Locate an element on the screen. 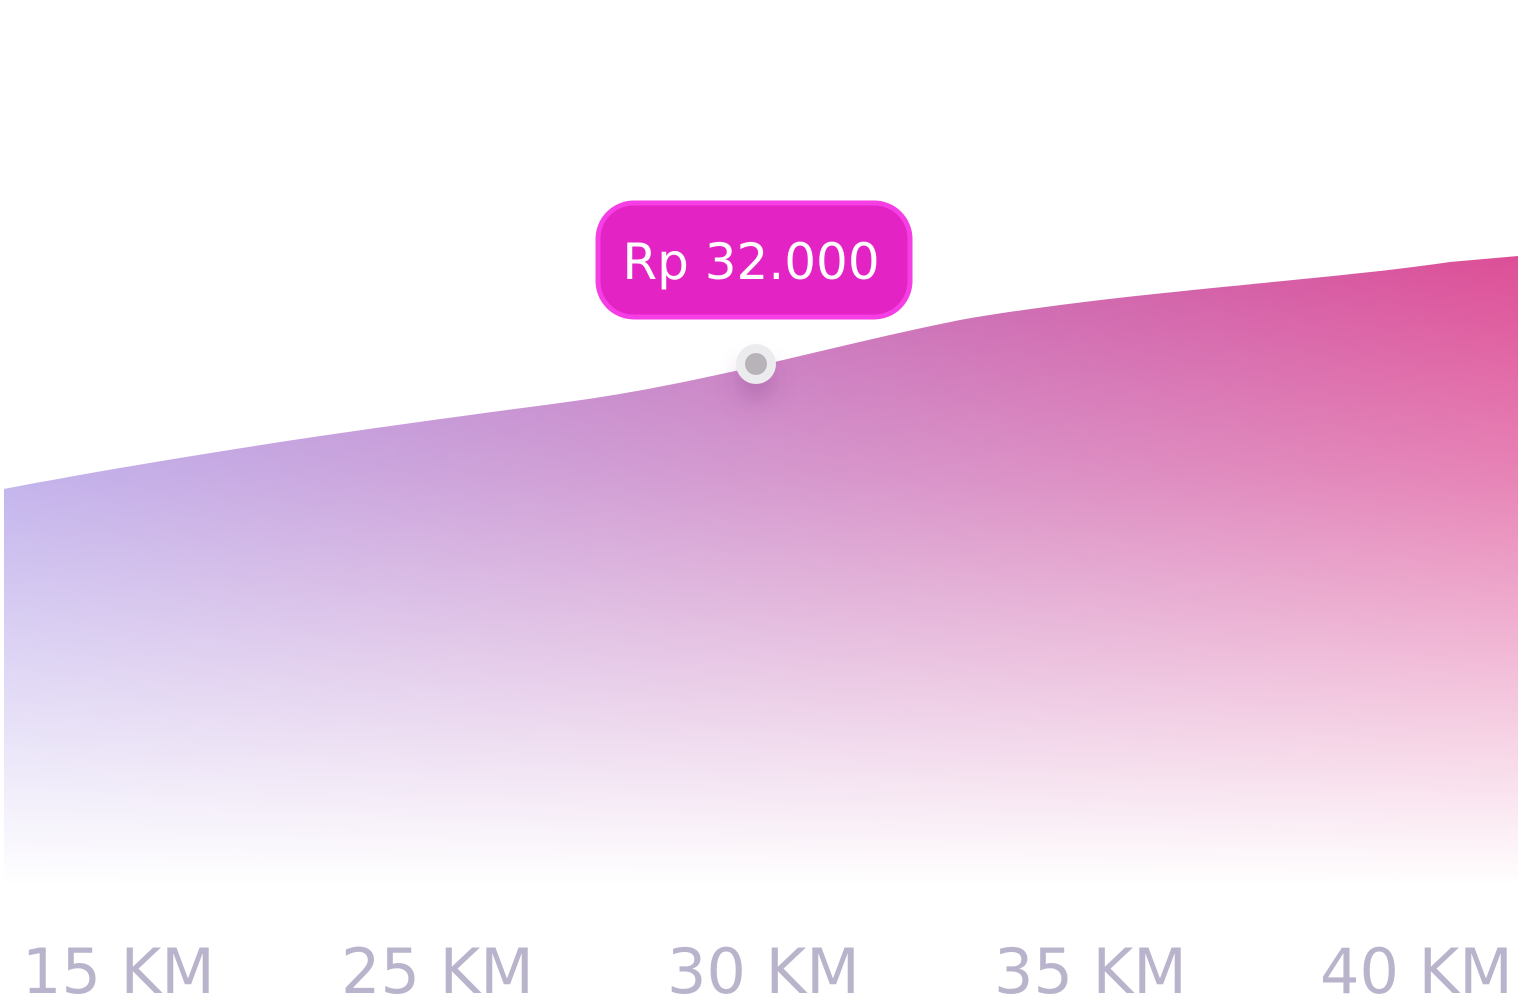 Image resolution: width=1522 pixels, height=1008 pixels. tooltip-bubble is located at coordinates (754, 260).